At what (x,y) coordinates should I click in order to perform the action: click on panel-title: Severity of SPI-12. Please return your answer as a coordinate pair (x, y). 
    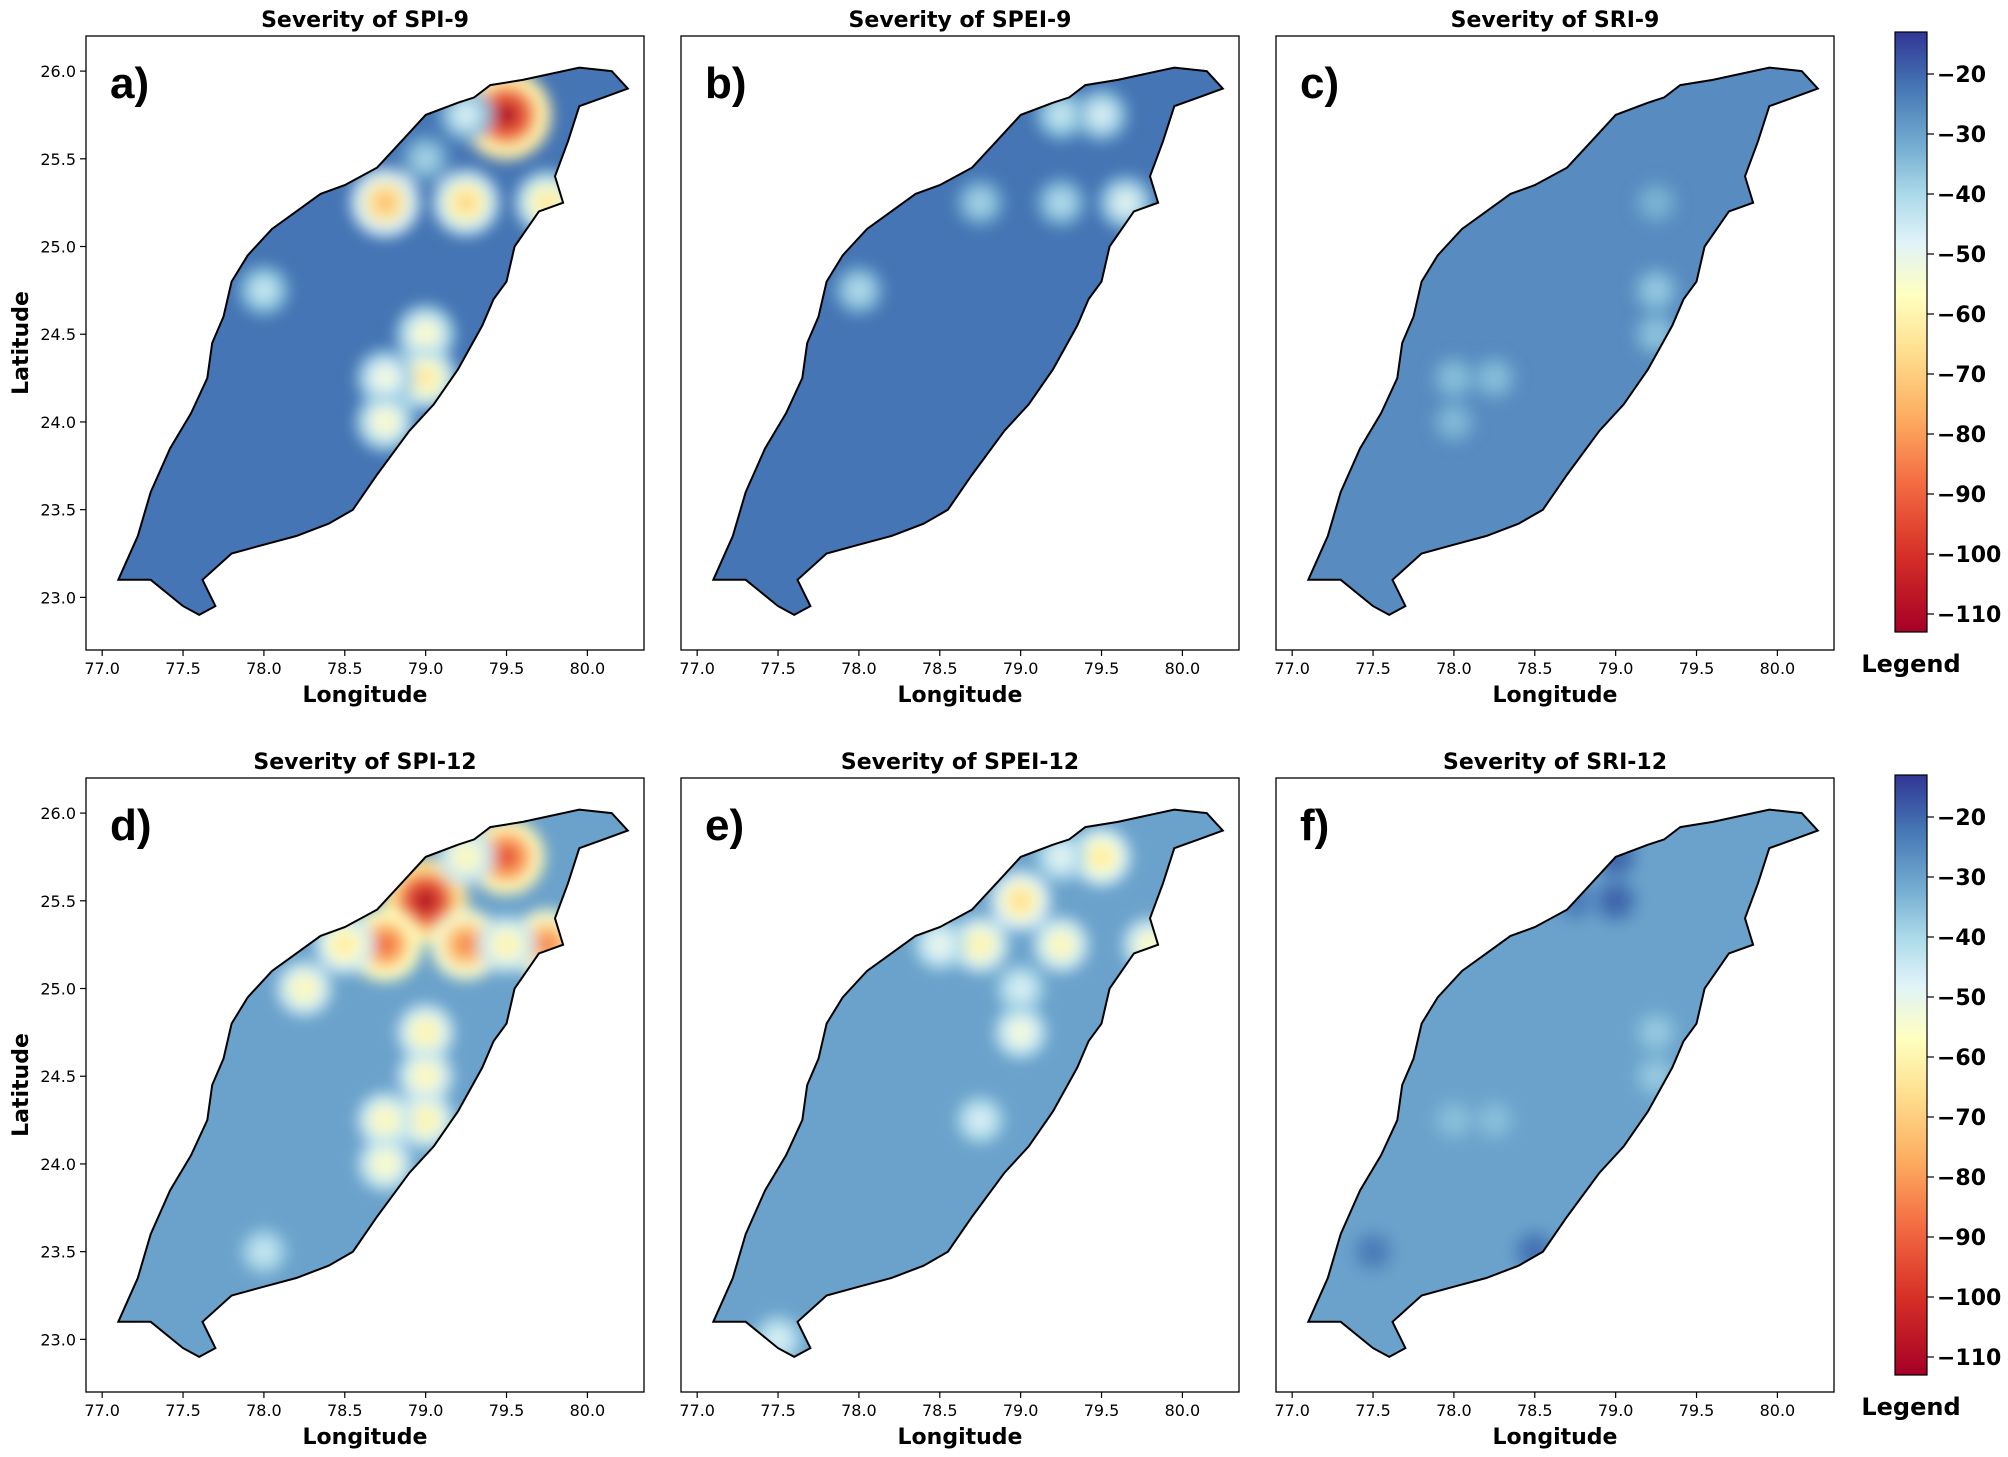
    Looking at the image, I should click on (364, 762).